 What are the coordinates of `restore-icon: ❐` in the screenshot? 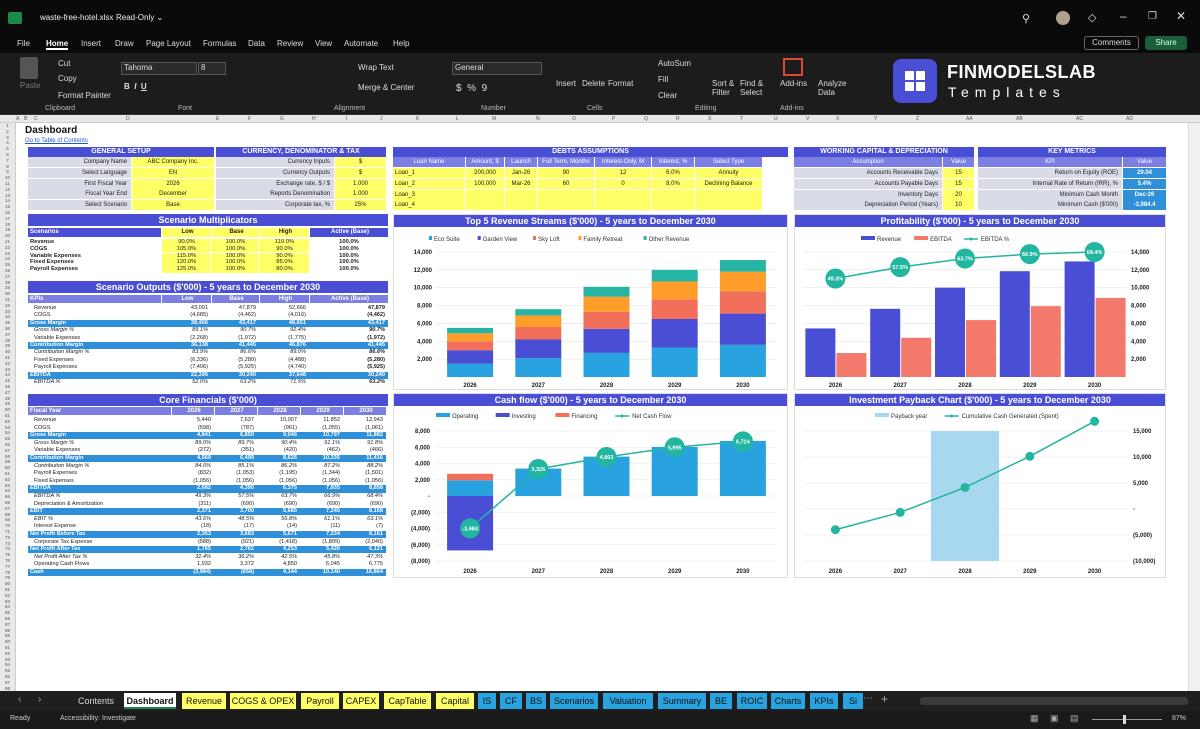 It's located at (1152, 16).